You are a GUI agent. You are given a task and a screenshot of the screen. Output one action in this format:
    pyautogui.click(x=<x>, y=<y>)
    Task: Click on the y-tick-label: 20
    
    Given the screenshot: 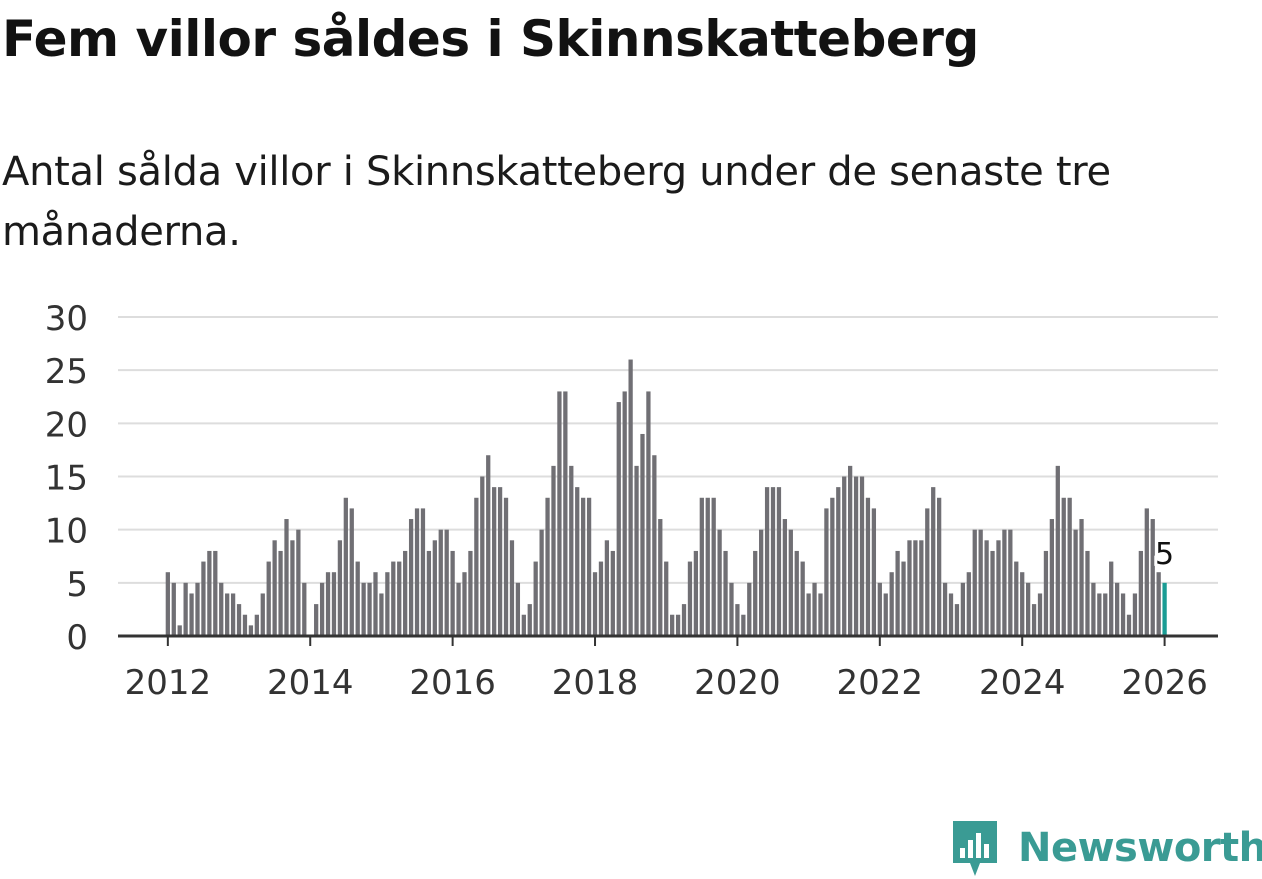 What is the action you would take?
    pyautogui.click(x=66, y=425)
    